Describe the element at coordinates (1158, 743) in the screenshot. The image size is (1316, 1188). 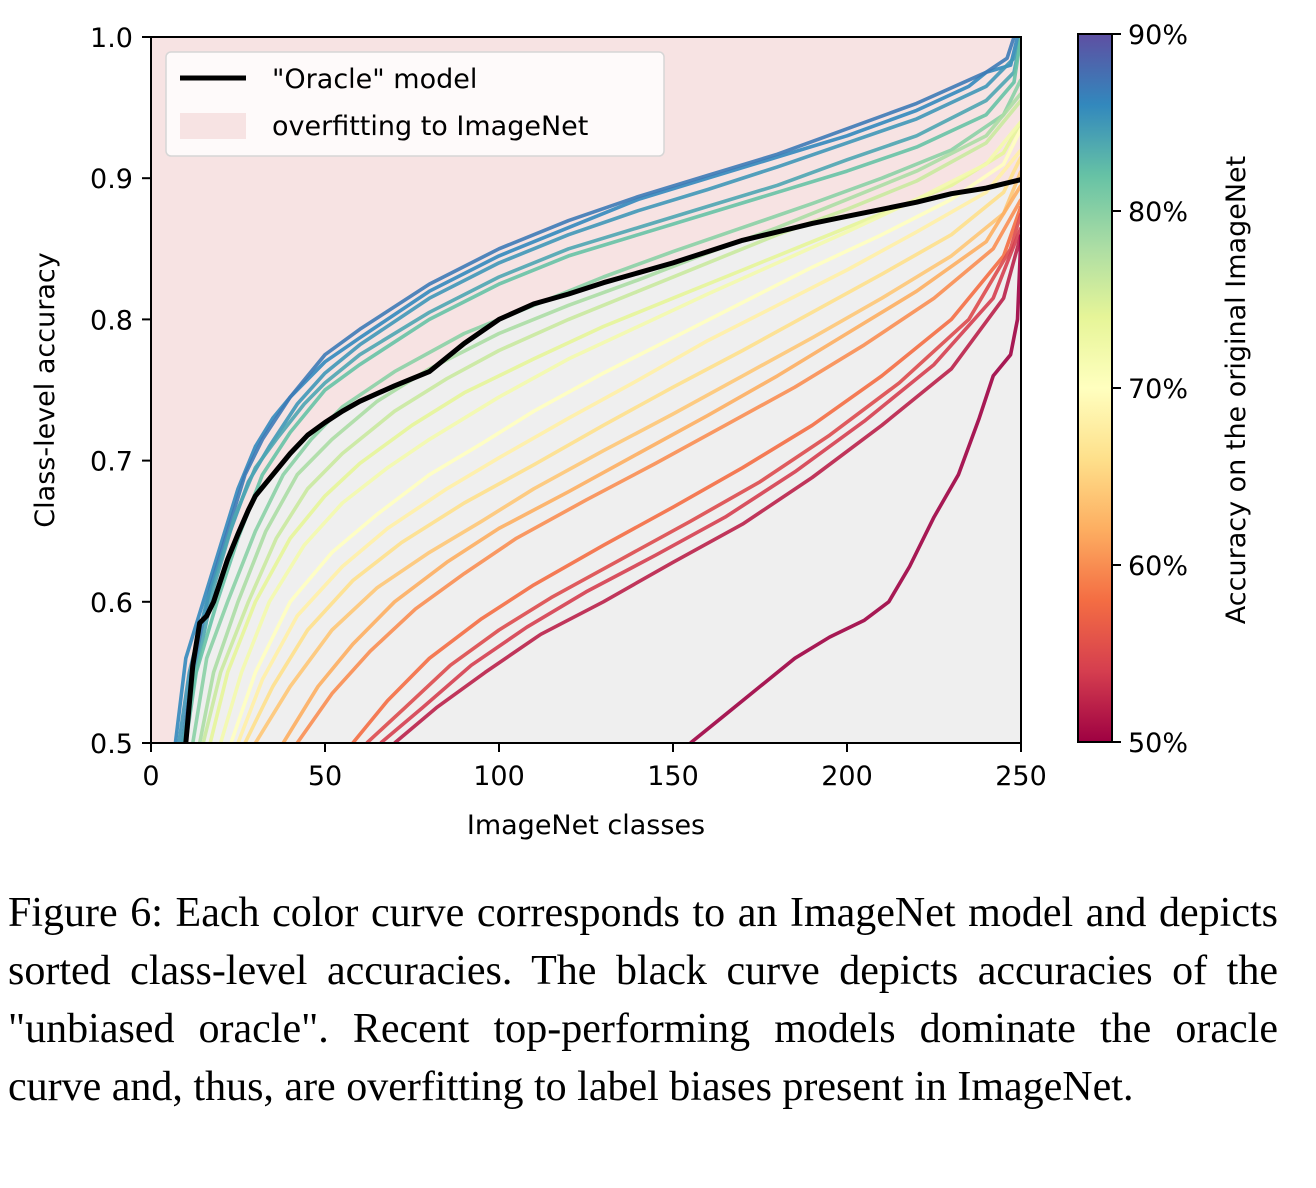
I see `colorbar-tick-label: 50%` at that location.